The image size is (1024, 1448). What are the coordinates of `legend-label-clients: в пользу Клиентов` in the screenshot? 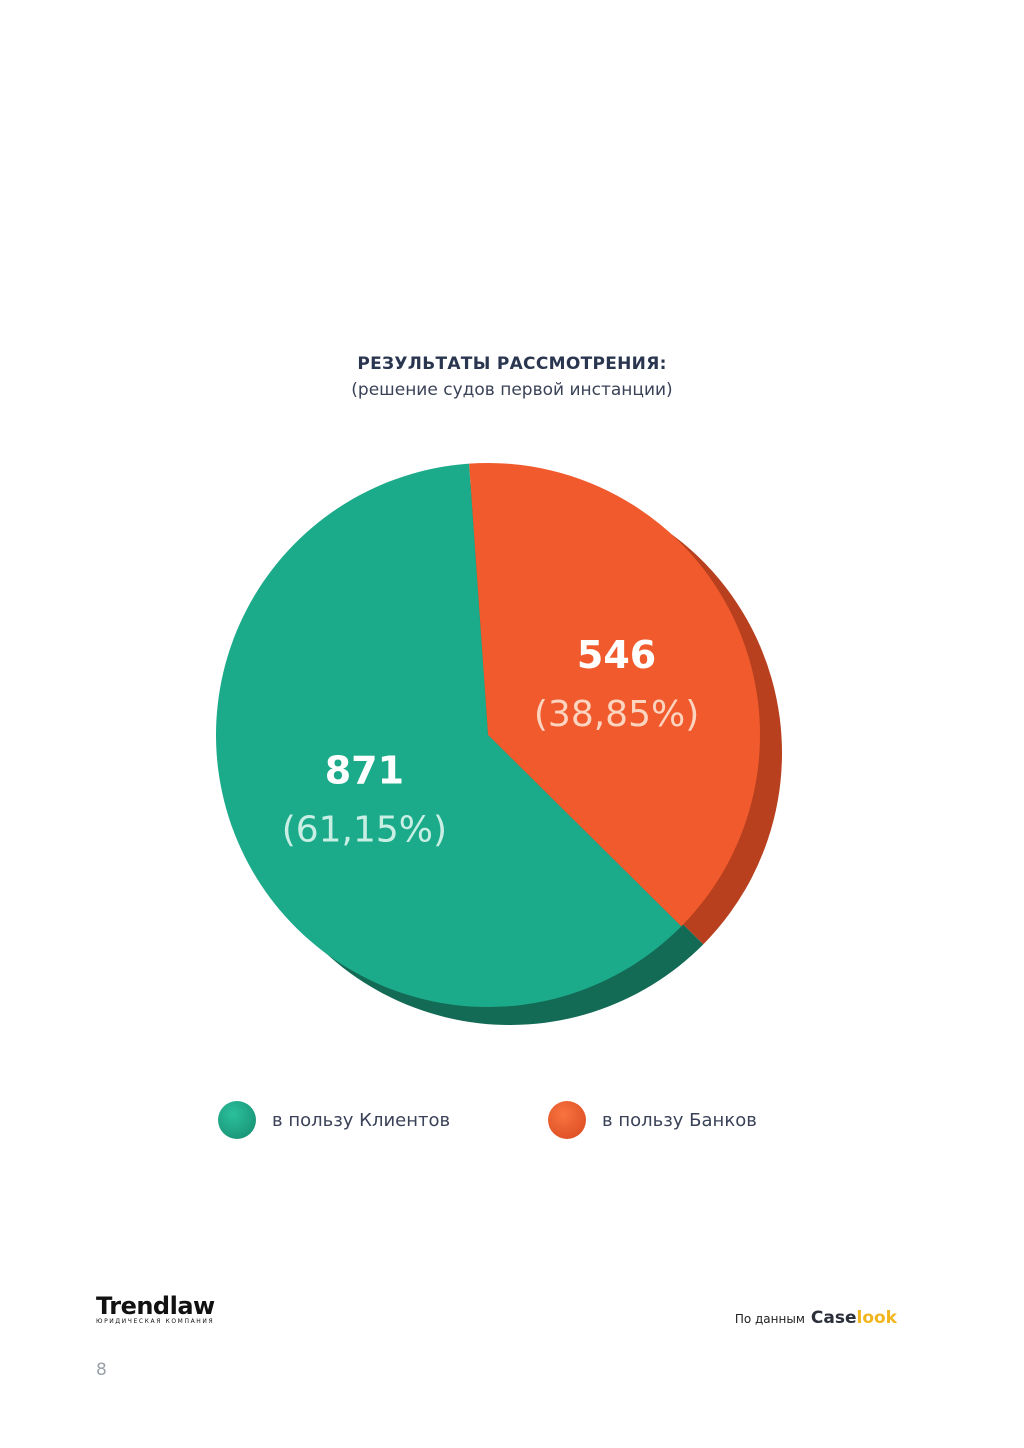 It's located at (361, 1120).